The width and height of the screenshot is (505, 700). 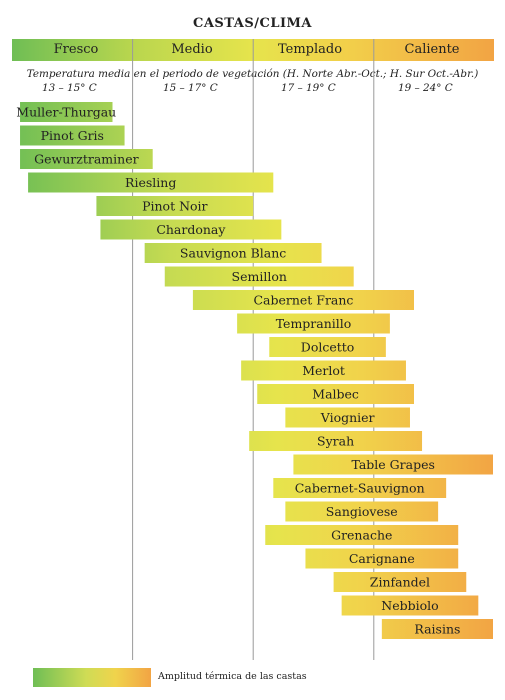 I want to click on variety-bar-group: Viognier, so click(x=347, y=417).